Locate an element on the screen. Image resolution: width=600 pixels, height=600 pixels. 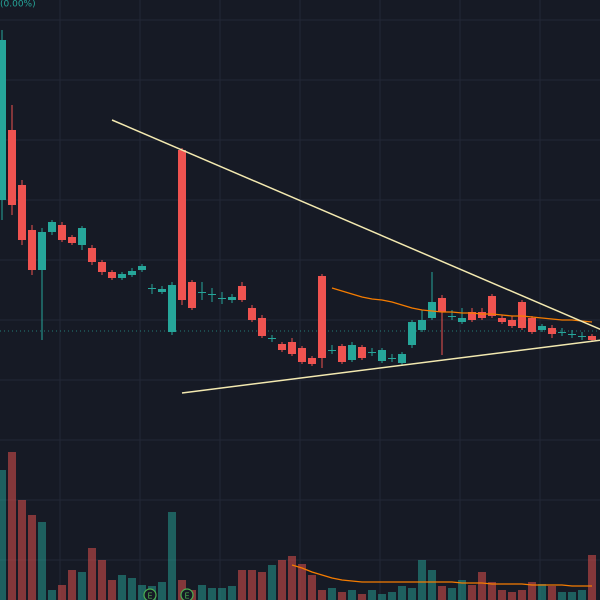
event-marker is located at coordinates (187, 594).